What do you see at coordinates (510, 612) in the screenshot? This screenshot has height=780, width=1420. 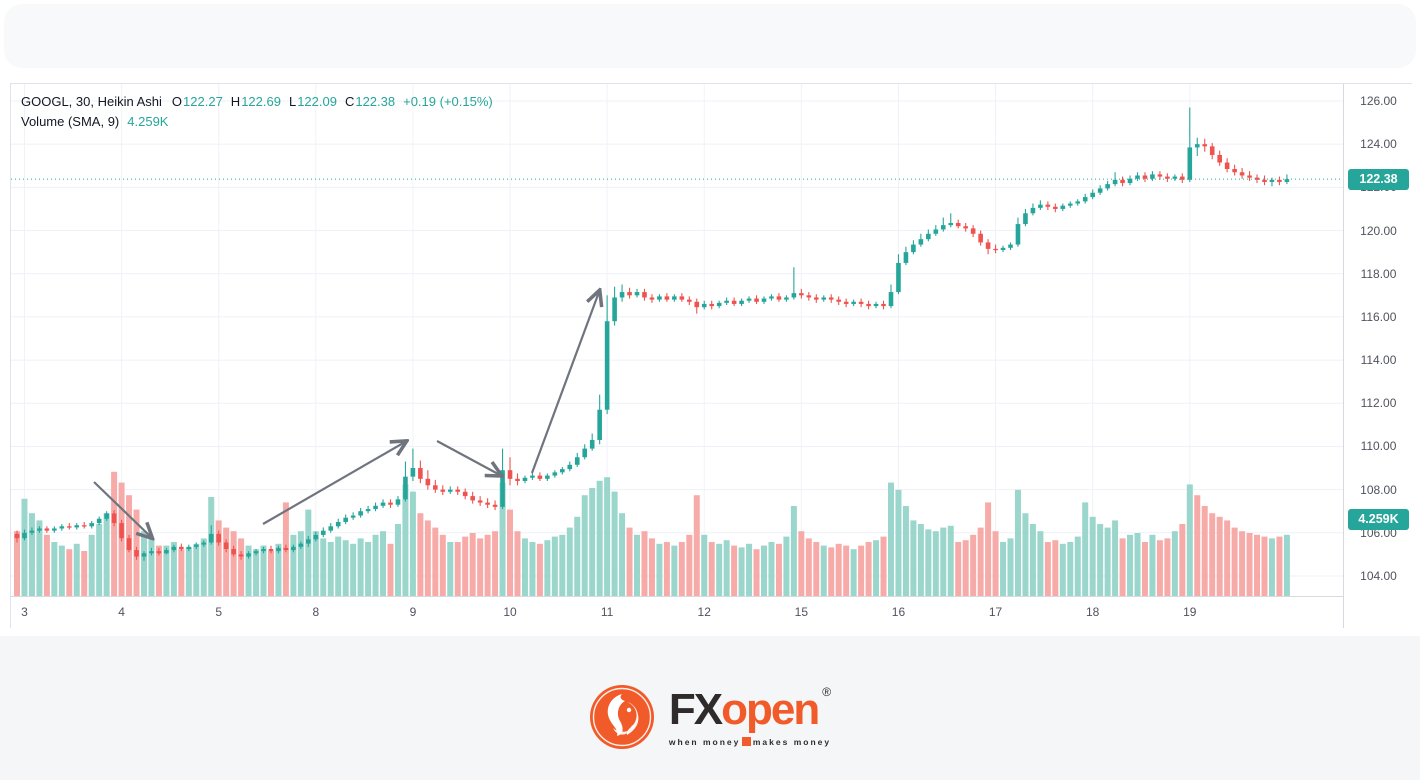 I see `time-axis-label: 10` at bounding box center [510, 612].